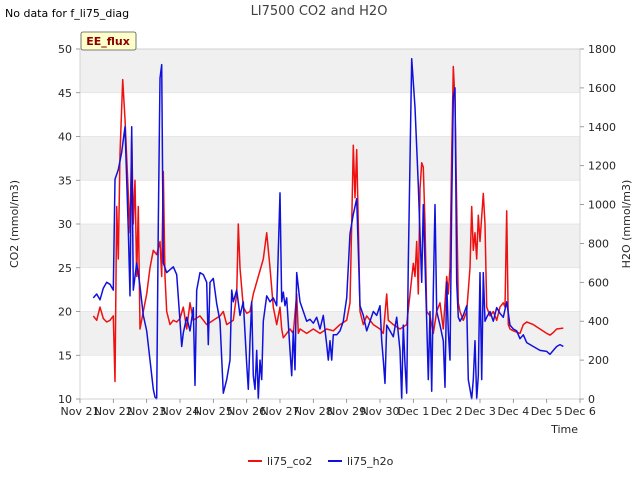  What do you see at coordinates (65, 355) in the screenshot?
I see `y-tick-label: 15` at bounding box center [65, 355].